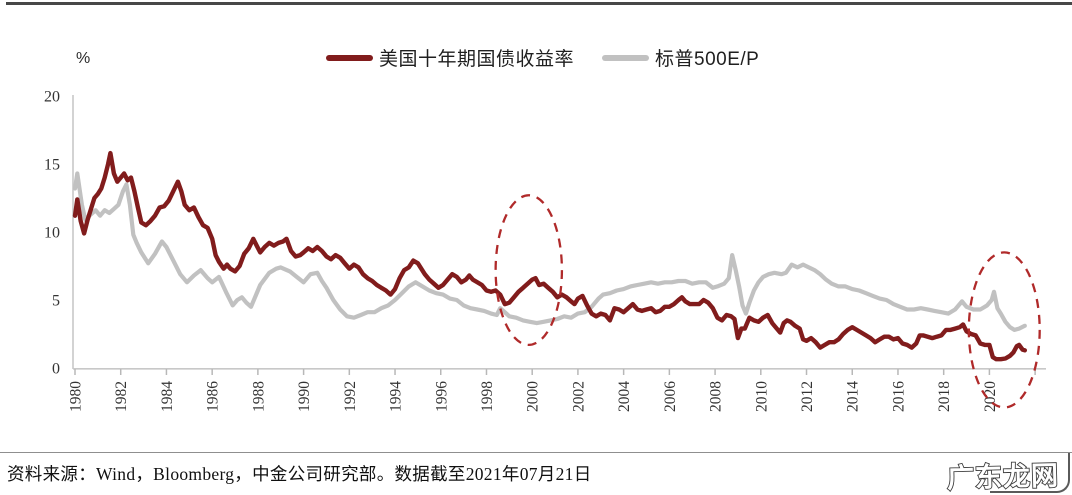 This screenshot has width=1072, height=495. What do you see at coordinates (898, 396) in the screenshot?
I see `x-tick-label: 2016` at bounding box center [898, 396].